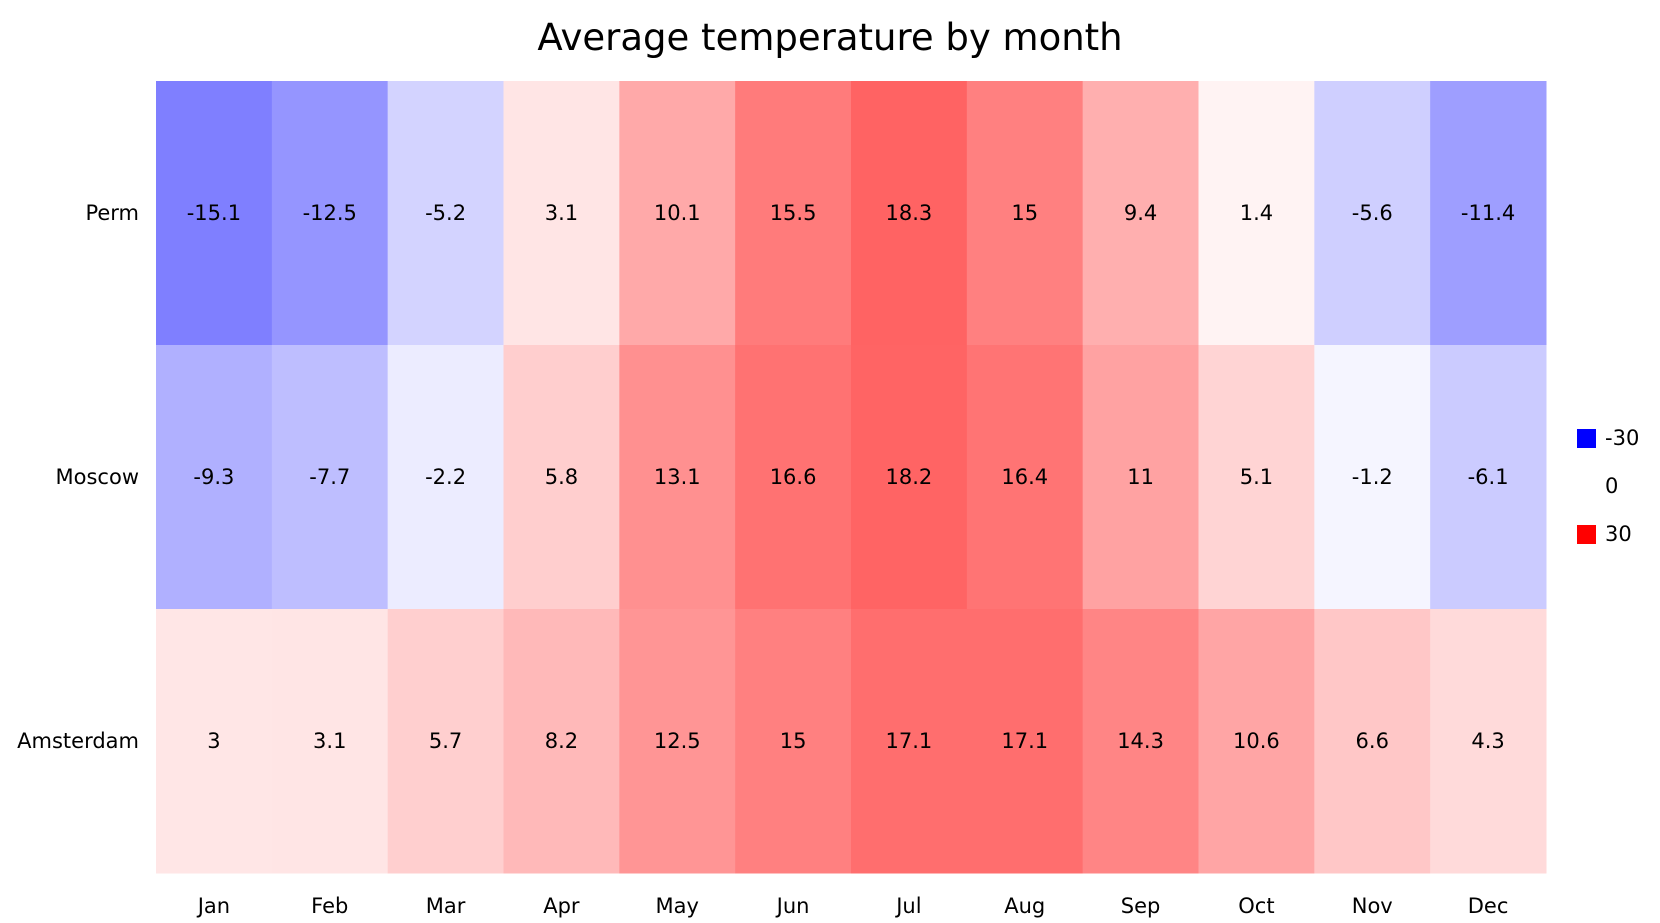 Image resolution: width=1660 pixels, height=923 pixels. I want to click on cell-value-label: -11.4, so click(1488, 213).